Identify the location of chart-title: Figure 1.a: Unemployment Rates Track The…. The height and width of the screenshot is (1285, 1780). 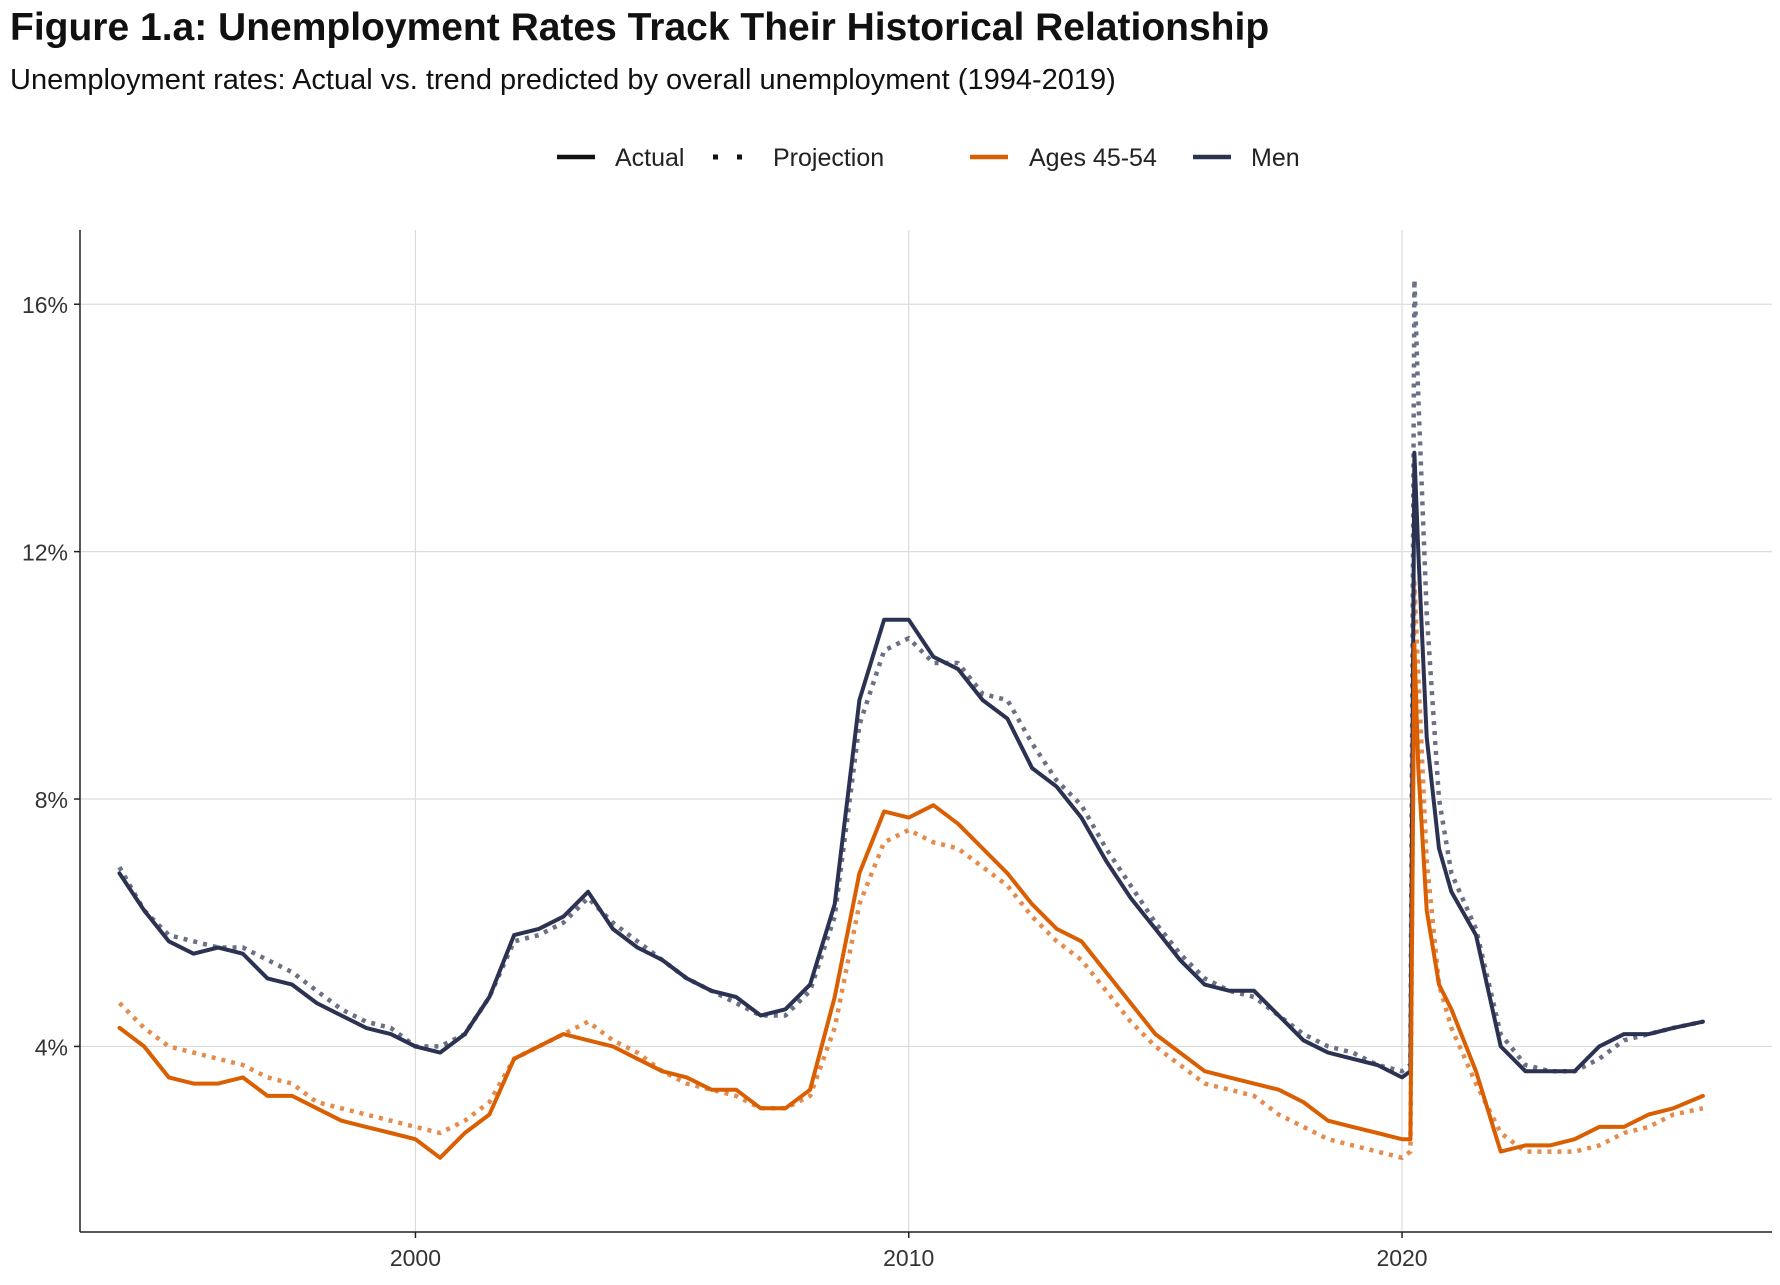
(640, 27).